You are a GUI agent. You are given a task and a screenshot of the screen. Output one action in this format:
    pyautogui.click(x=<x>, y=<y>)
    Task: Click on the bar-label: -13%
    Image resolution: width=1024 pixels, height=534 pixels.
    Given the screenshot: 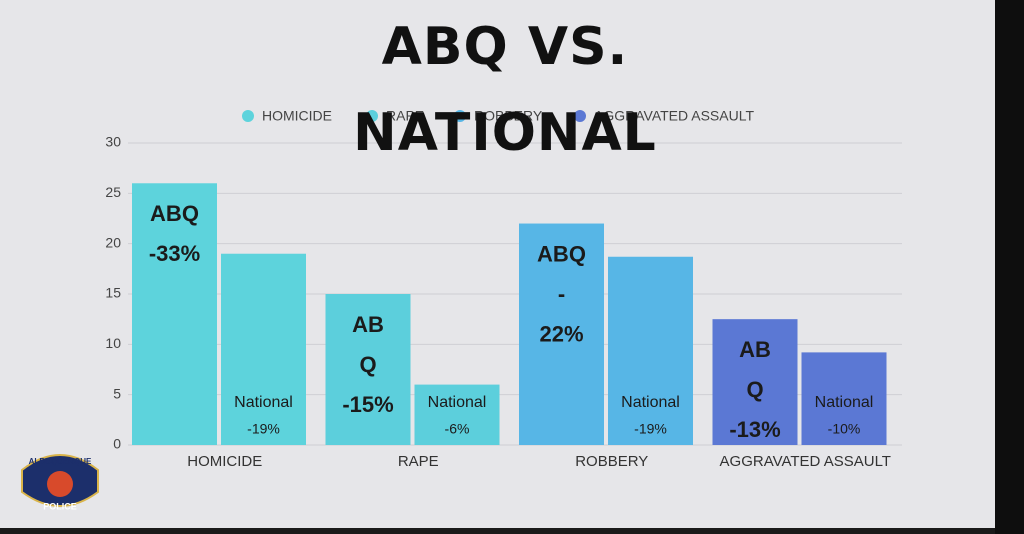 What is the action you would take?
    pyautogui.click(x=754, y=429)
    